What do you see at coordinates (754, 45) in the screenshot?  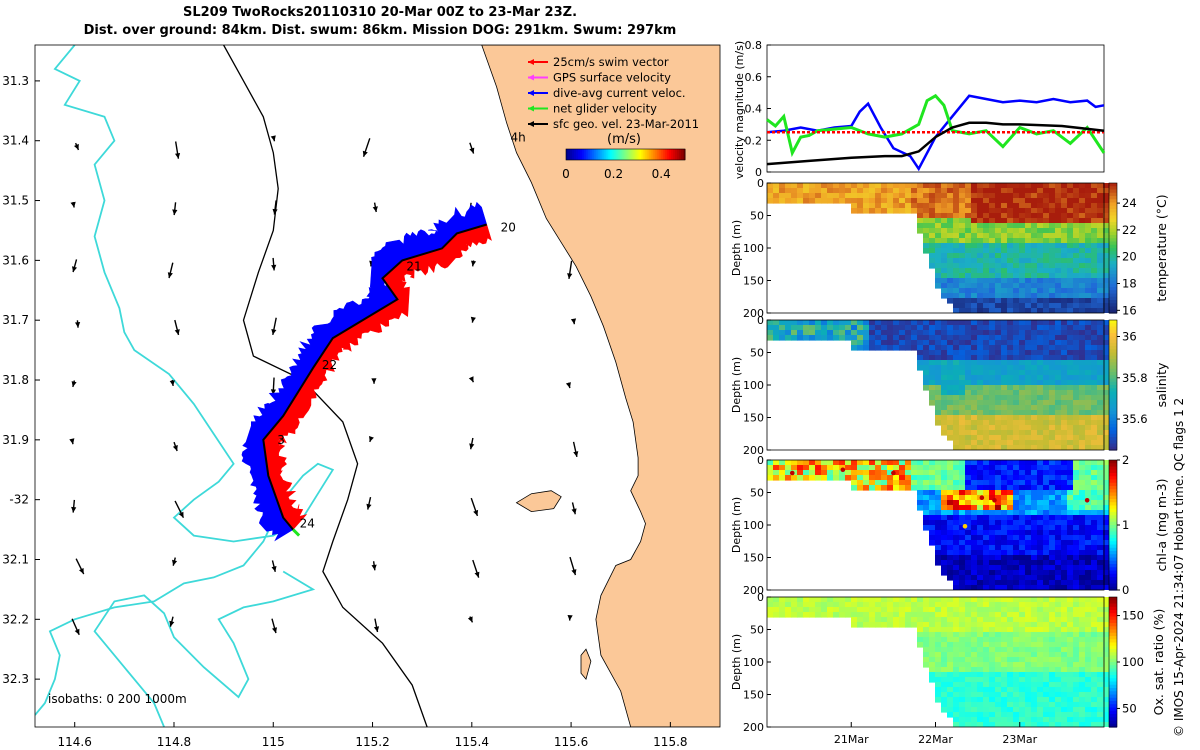 I see `velocity-y-tick-label: 0.8` at bounding box center [754, 45].